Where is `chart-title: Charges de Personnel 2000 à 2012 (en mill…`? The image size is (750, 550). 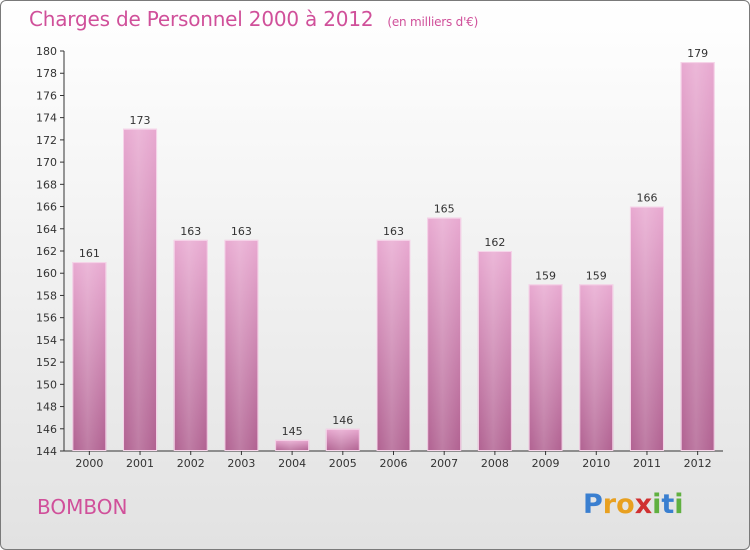
chart-title: Charges de Personnel 2000 à 2012 (en mill… is located at coordinates (253, 19).